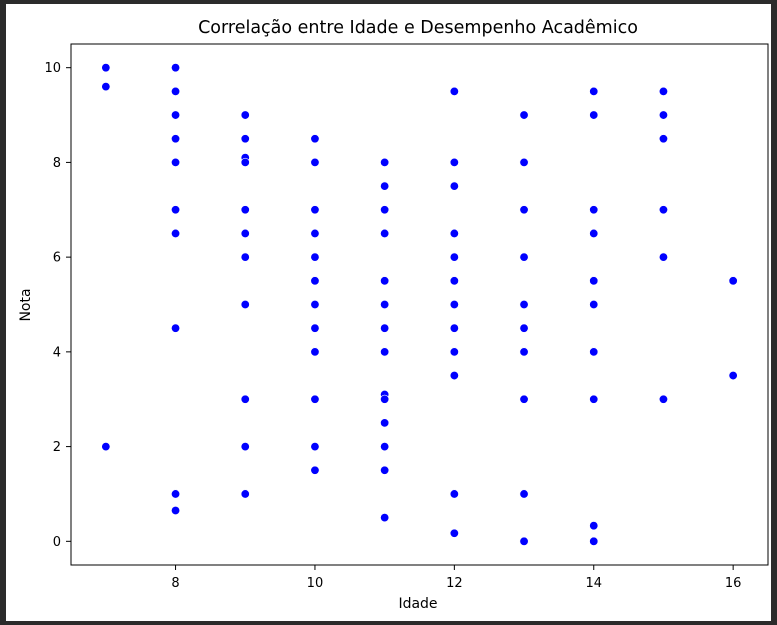 Image resolution: width=777 pixels, height=625 pixels. What do you see at coordinates (52, 68) in the screenshot?
I see `y-tick-label: 10` at bounding box center [52, 68].